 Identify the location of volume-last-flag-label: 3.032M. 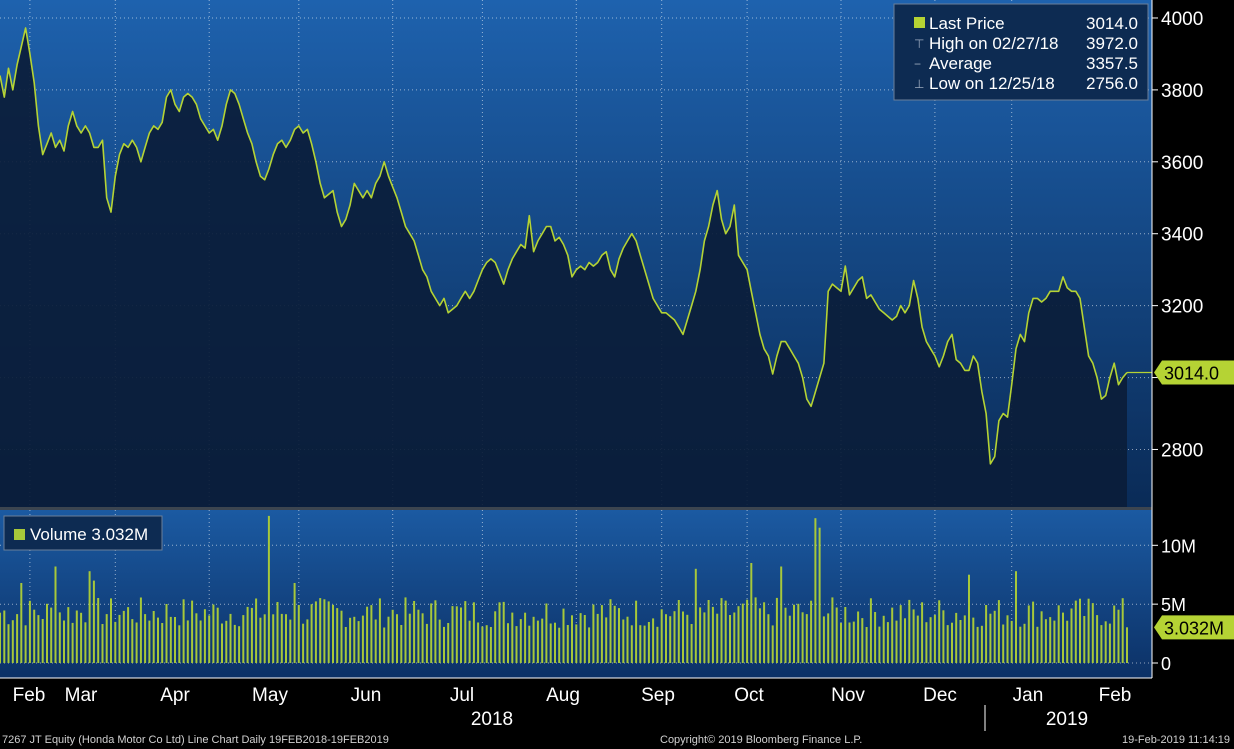
(1194, 628).